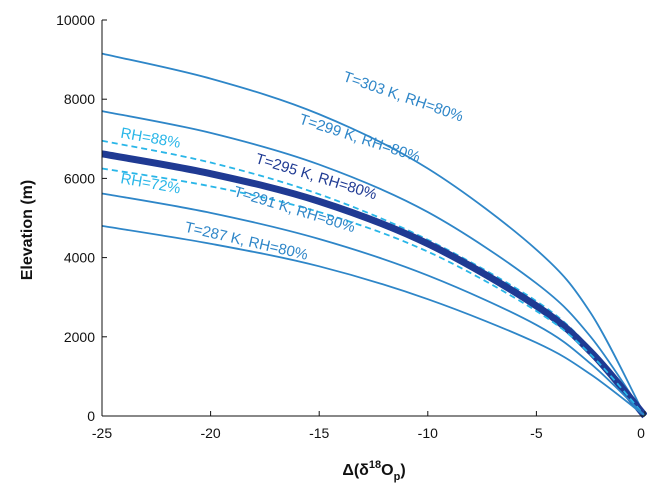  I want to click on y-tick-label-4: 8000, so click(79, 99).